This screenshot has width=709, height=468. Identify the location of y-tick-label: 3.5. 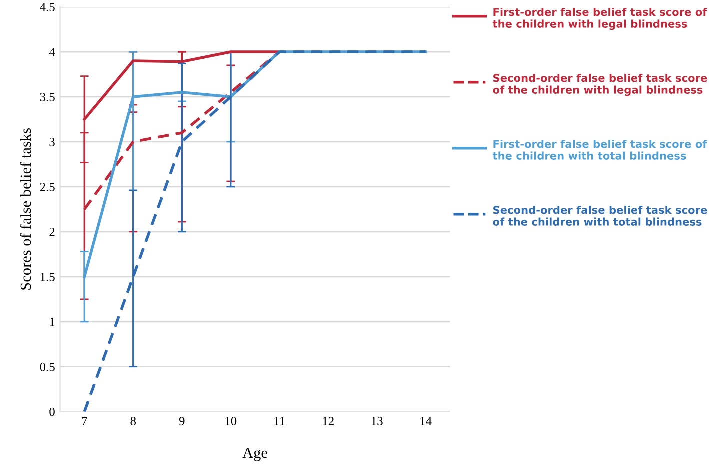
(47, 97).